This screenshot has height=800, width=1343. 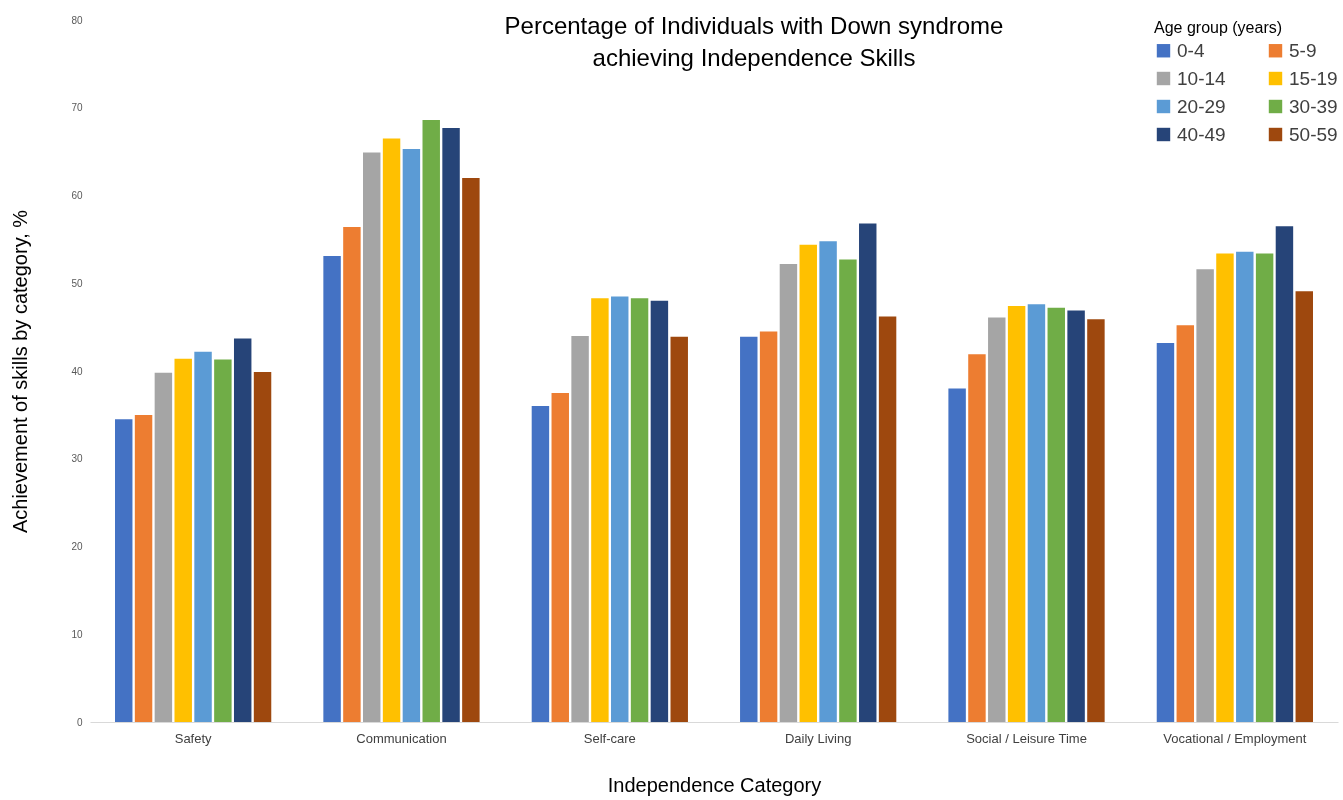 I want to click on chart-title: Percentage of Individuals with Down syndrome achieving Independence Skills, so click(x=754, y=41).